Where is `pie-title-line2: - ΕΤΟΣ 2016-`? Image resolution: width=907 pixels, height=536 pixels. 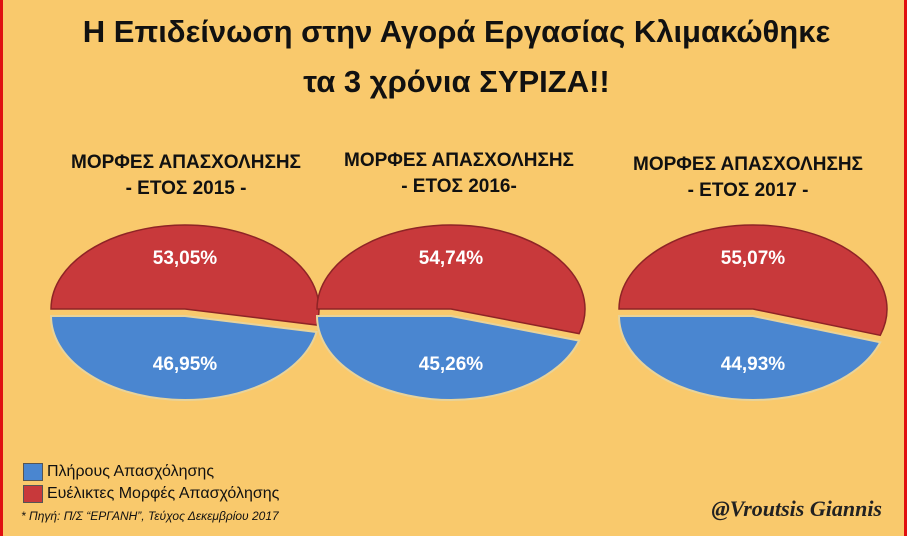 pie-title-line2: - ΕΤΟΣ 2016- is located at coordinates (459, 186).